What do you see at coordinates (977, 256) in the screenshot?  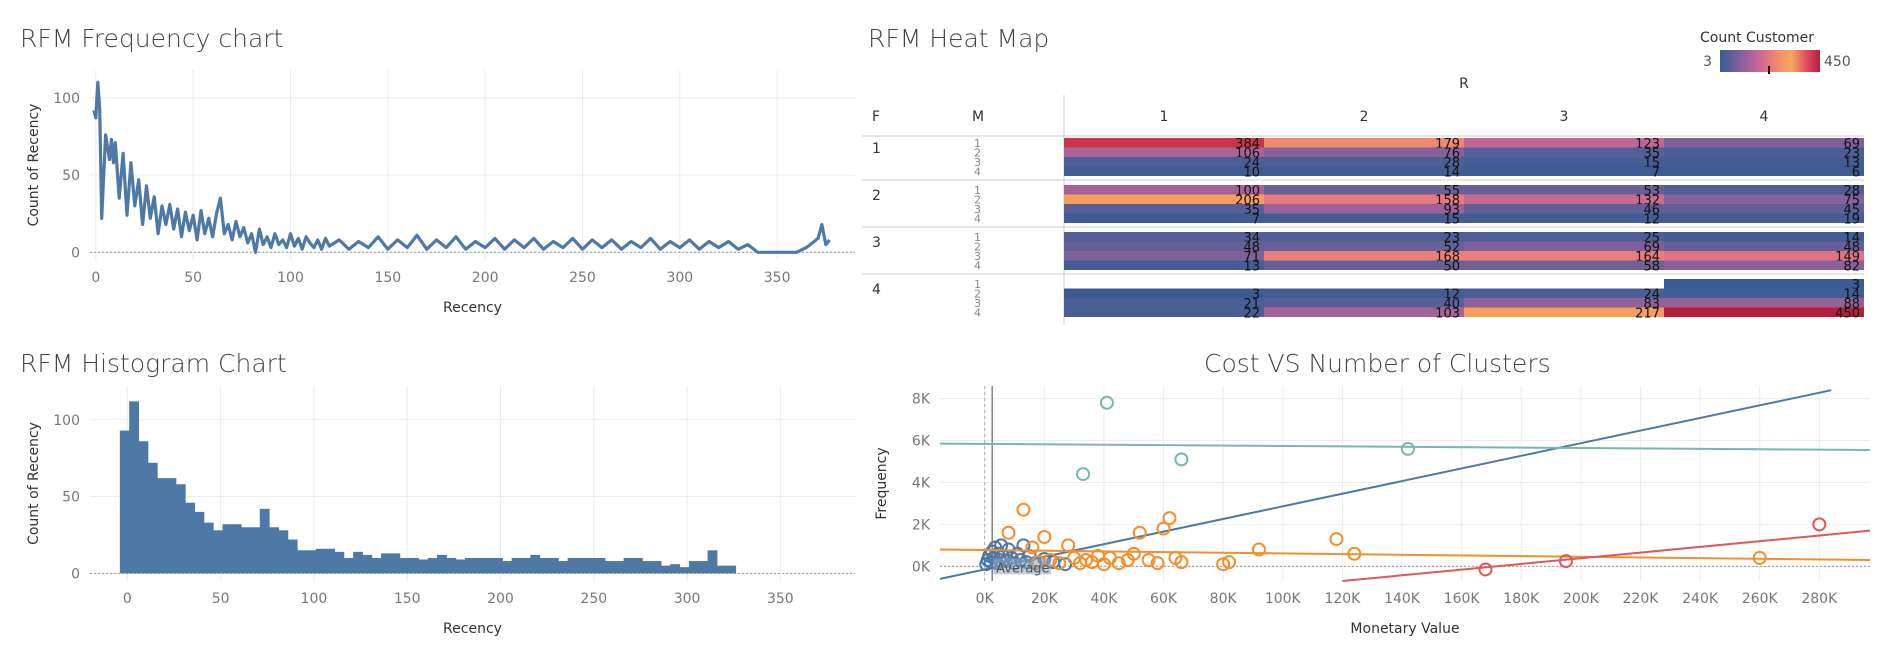 I see `m-label: 3` at bounding box center [977, 256].